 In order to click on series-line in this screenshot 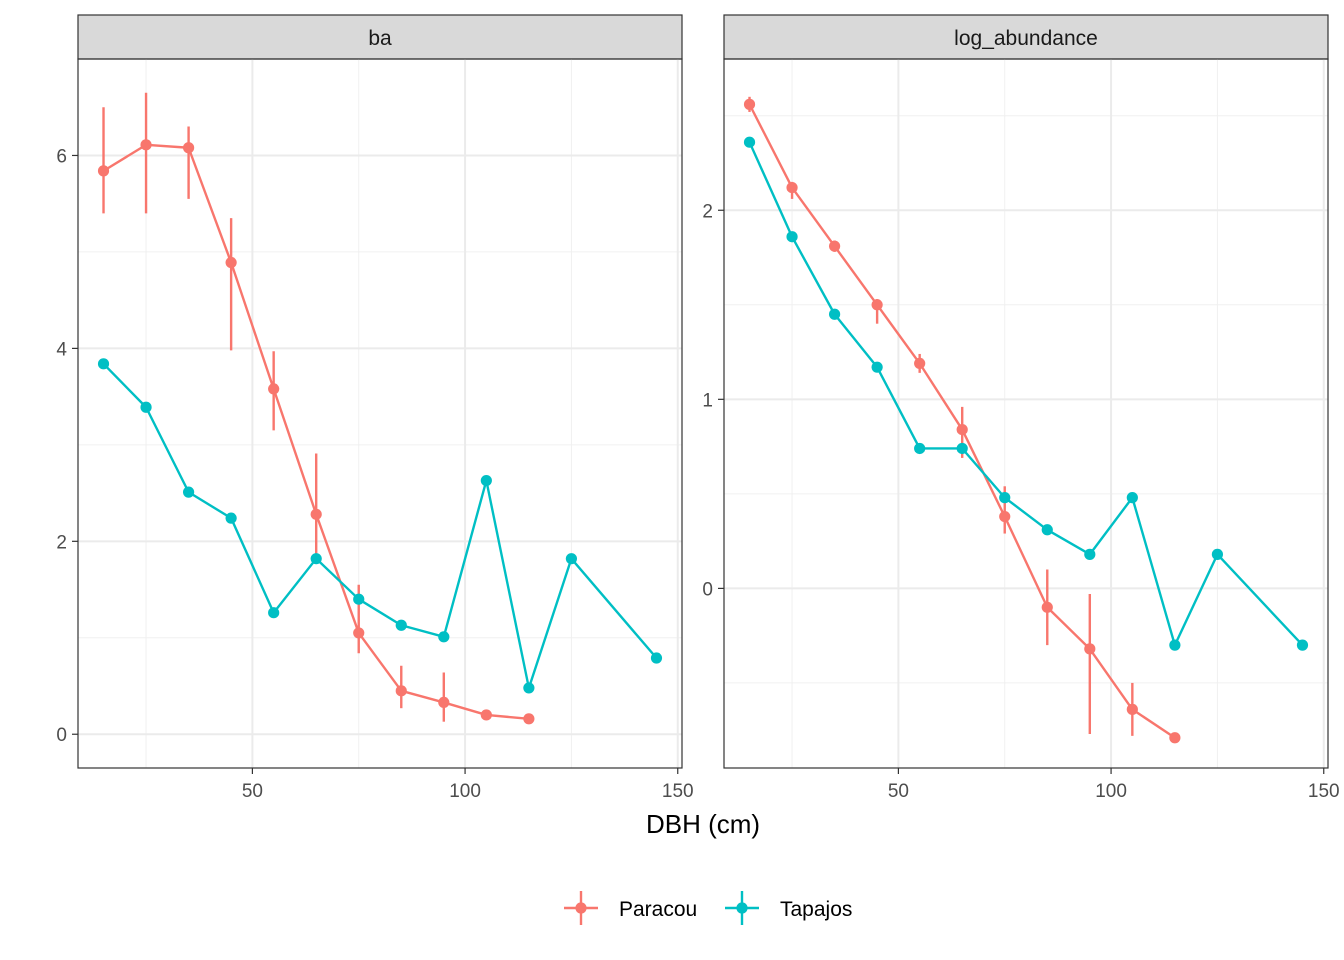, I will do `click(380, 526)`.